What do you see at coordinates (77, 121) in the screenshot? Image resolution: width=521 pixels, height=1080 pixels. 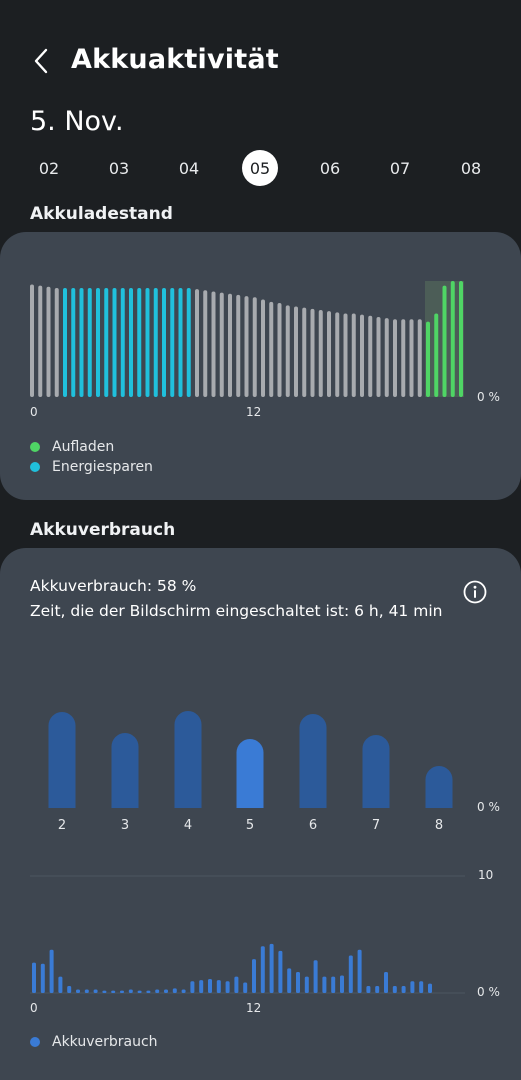 I see `selected-date: 5. Nov.` at bounding box center [77, 121].